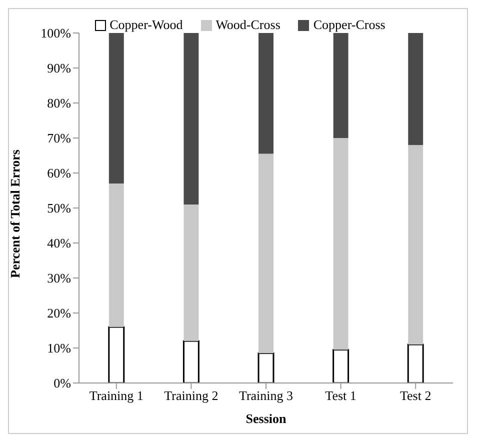  What do you see at coordinates (116, 396) in the screenshot?
I see `x-tick-label: Training 1` at bounding box center [116, 396].